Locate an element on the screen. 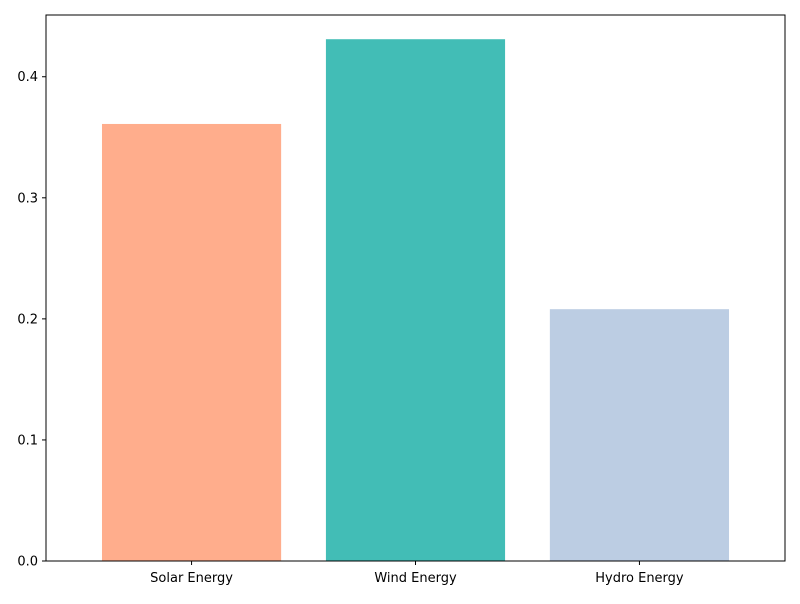 The width and height of the screenshot is (800, 604). y-axis: 0.0 0.1 0.2 0.3 0.4 is located at coordinates (31, 320).